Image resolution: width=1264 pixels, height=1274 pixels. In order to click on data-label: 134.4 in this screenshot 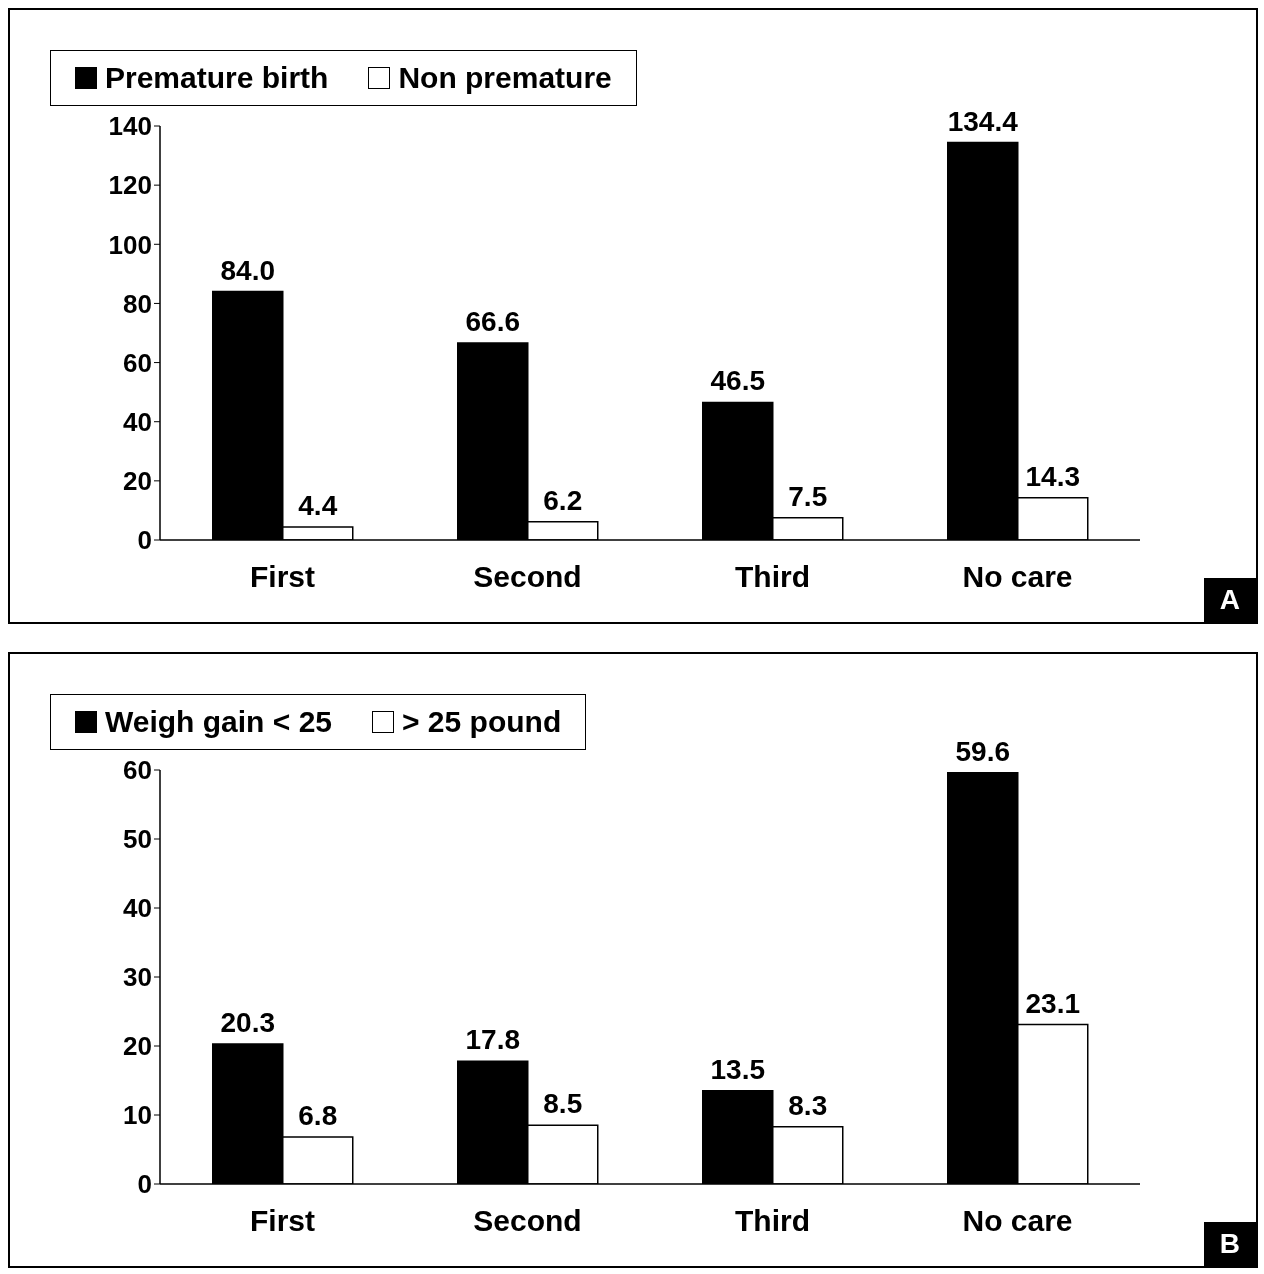, I will do `click(983, 121)`.